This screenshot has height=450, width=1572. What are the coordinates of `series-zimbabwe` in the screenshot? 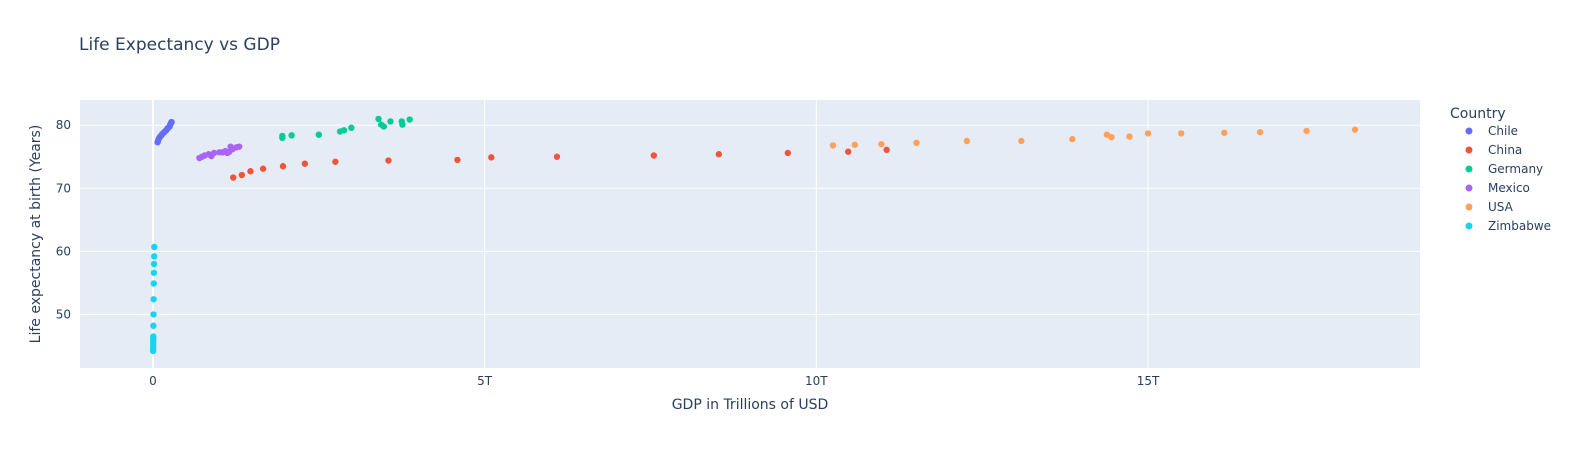 It's located at (153, 299).